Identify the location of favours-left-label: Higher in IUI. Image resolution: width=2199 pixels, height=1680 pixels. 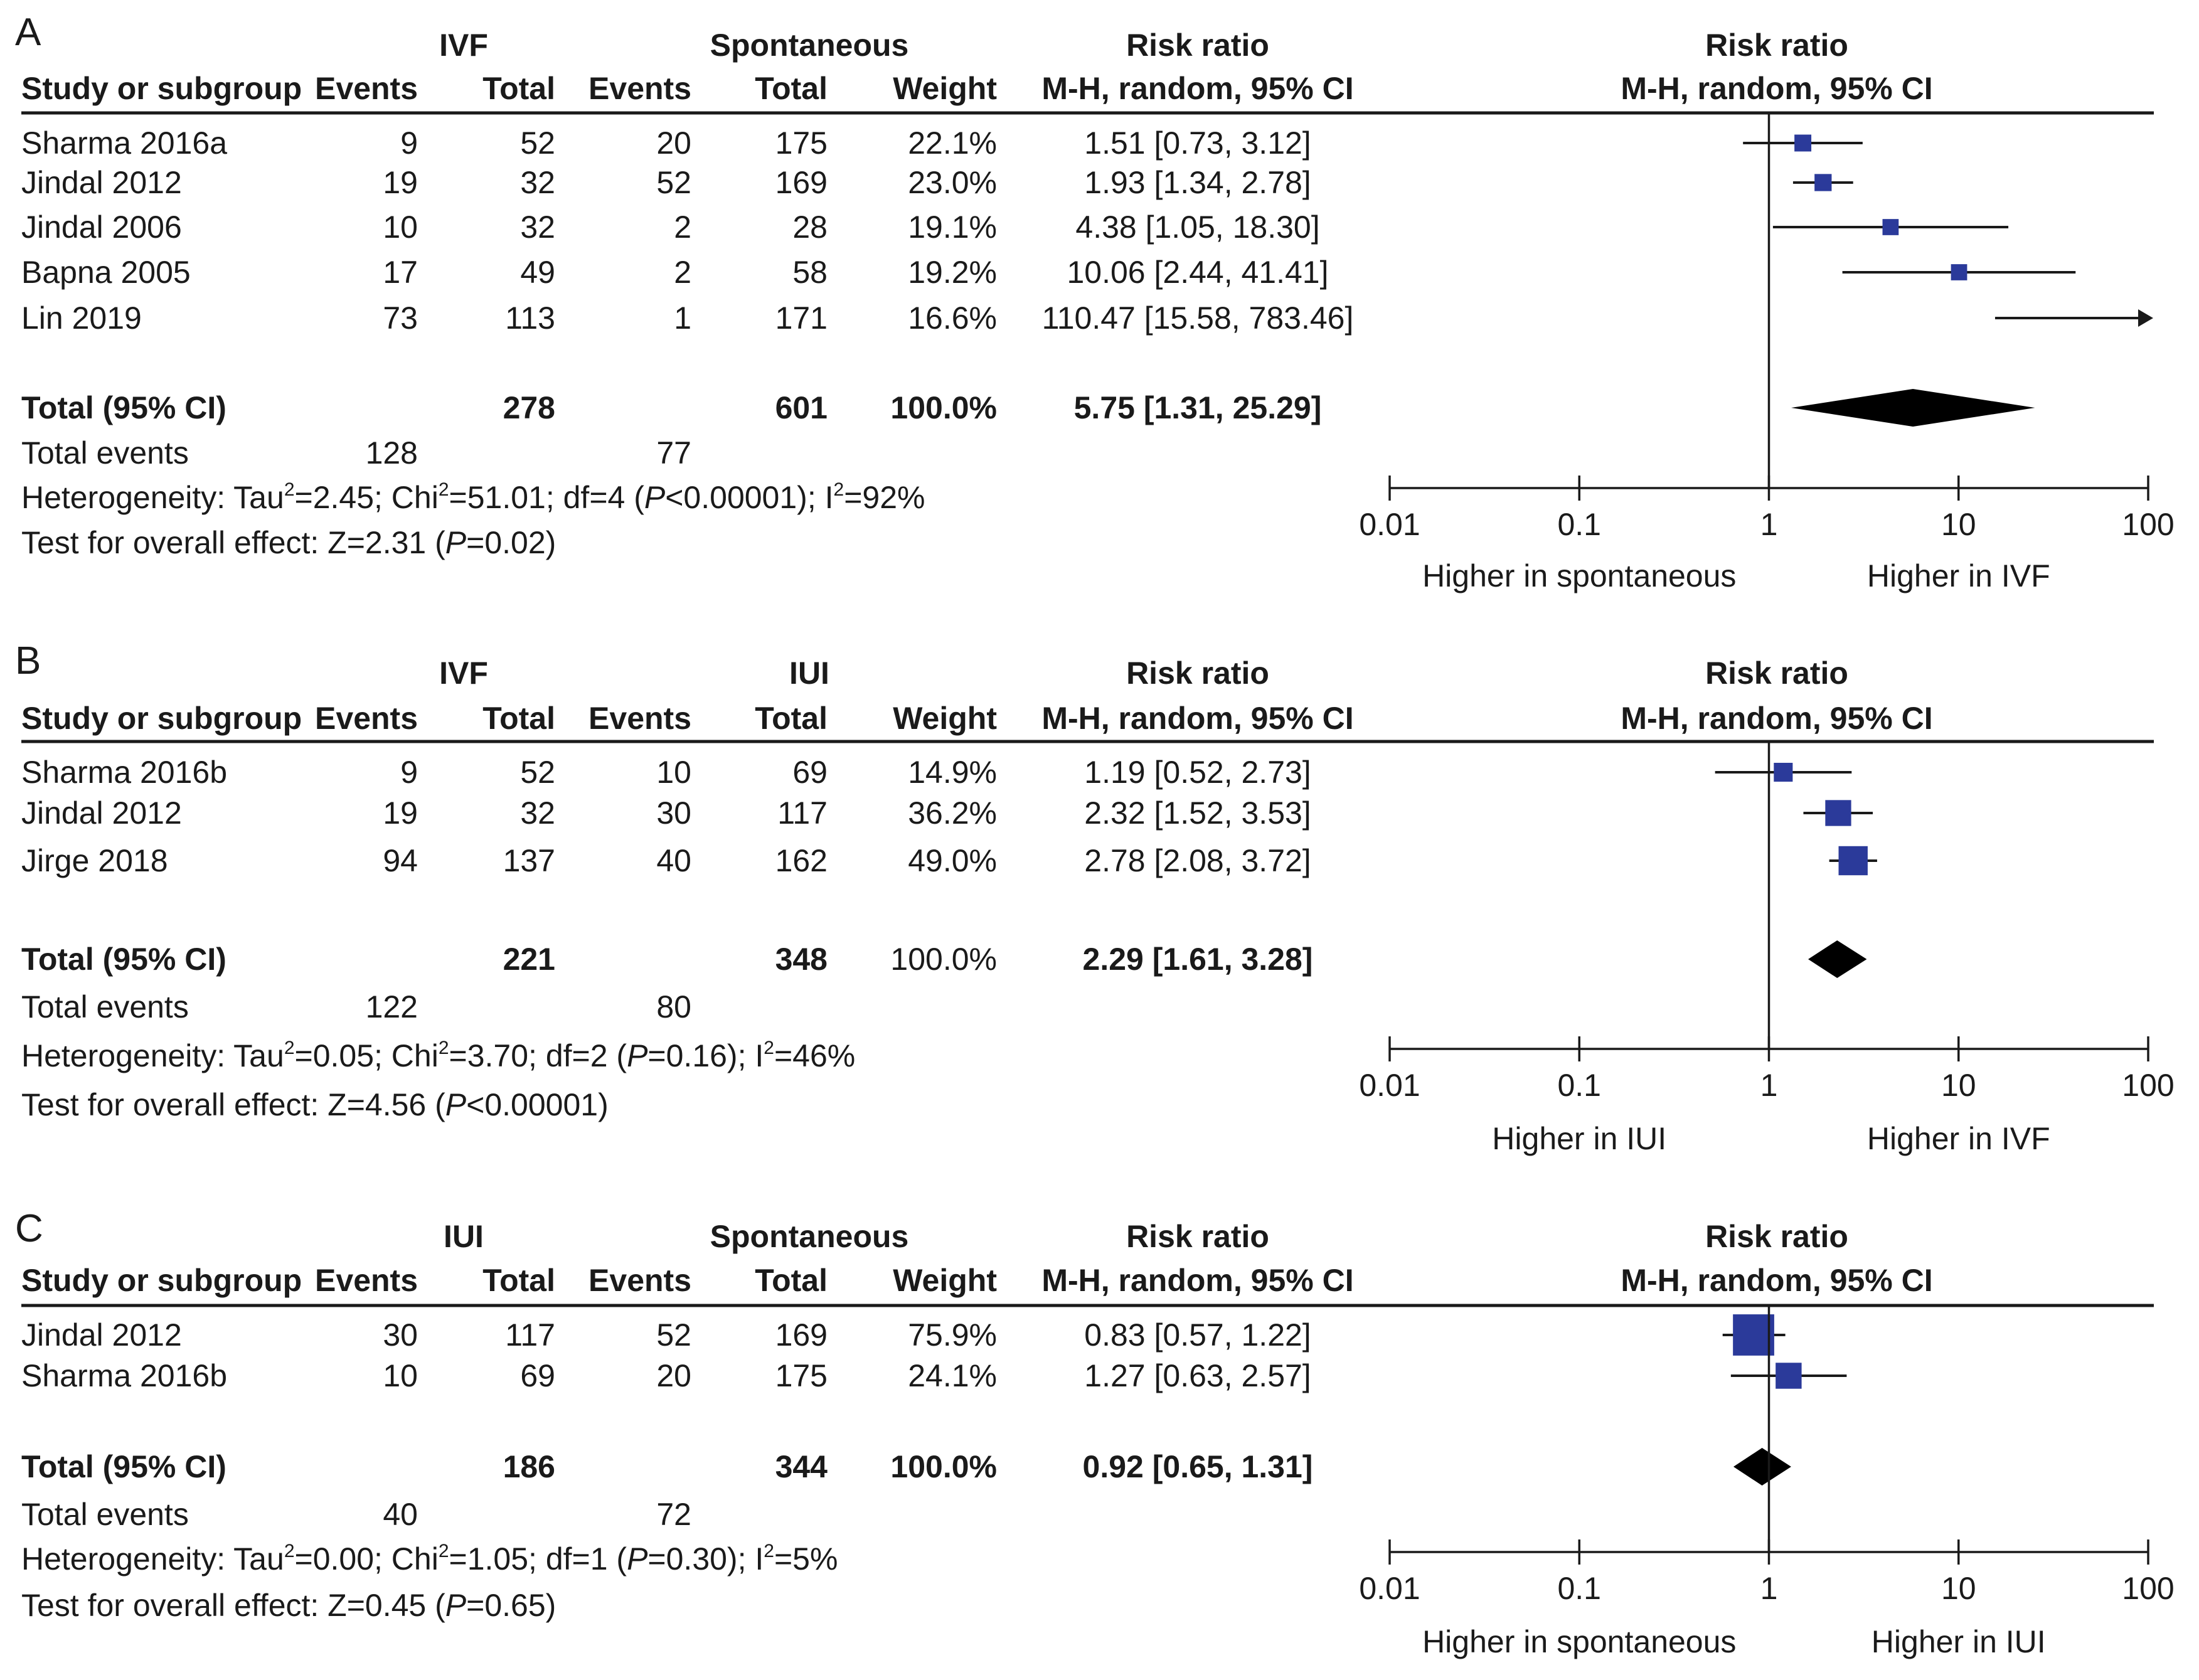
(1579, 1138).